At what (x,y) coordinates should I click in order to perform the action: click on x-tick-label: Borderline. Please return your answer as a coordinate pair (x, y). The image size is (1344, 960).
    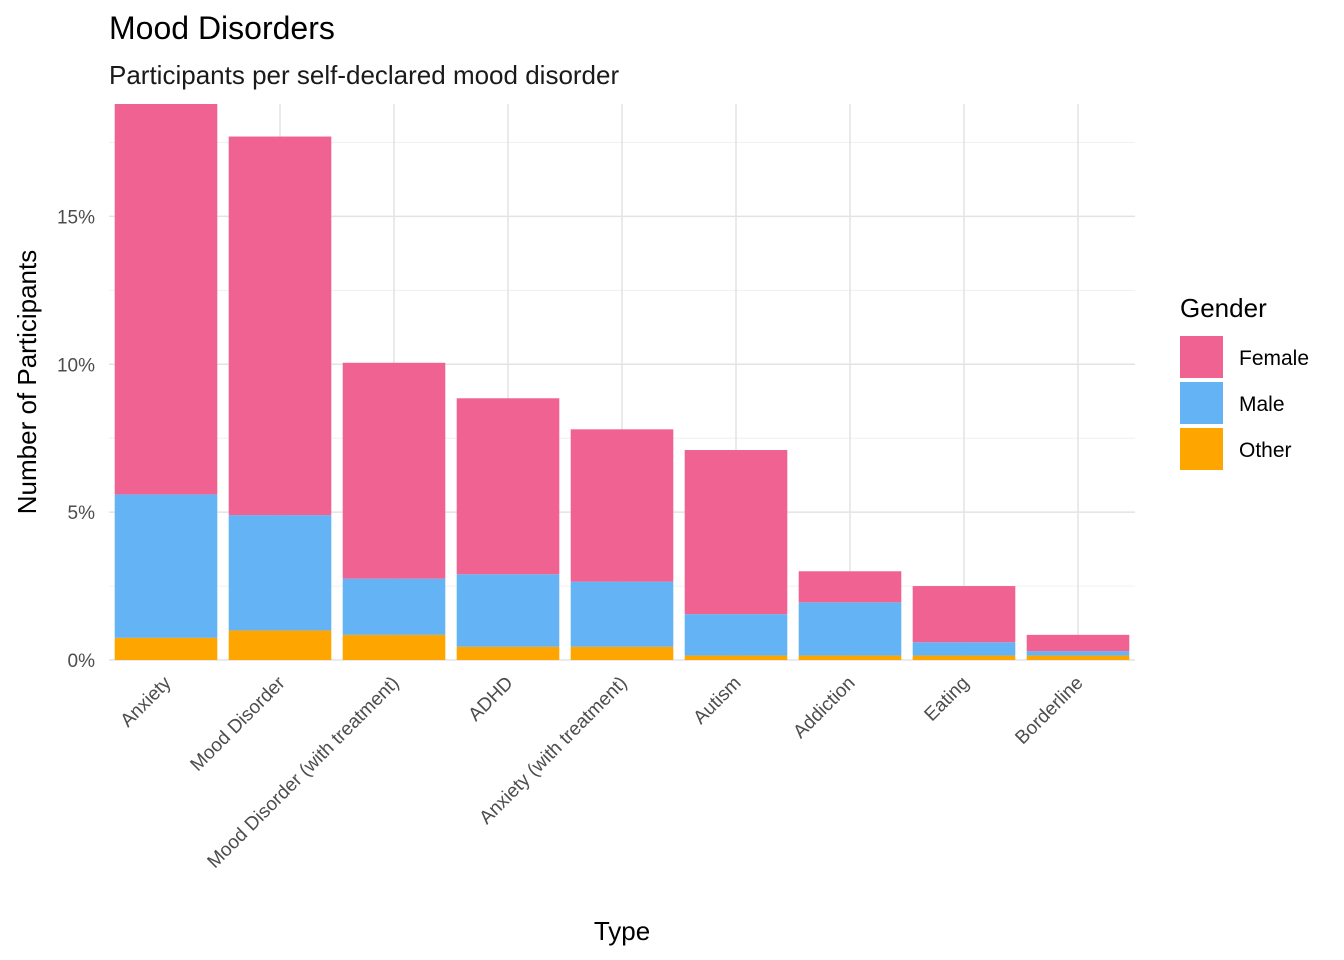
    Looking at the image, I should click on (1049, 711).